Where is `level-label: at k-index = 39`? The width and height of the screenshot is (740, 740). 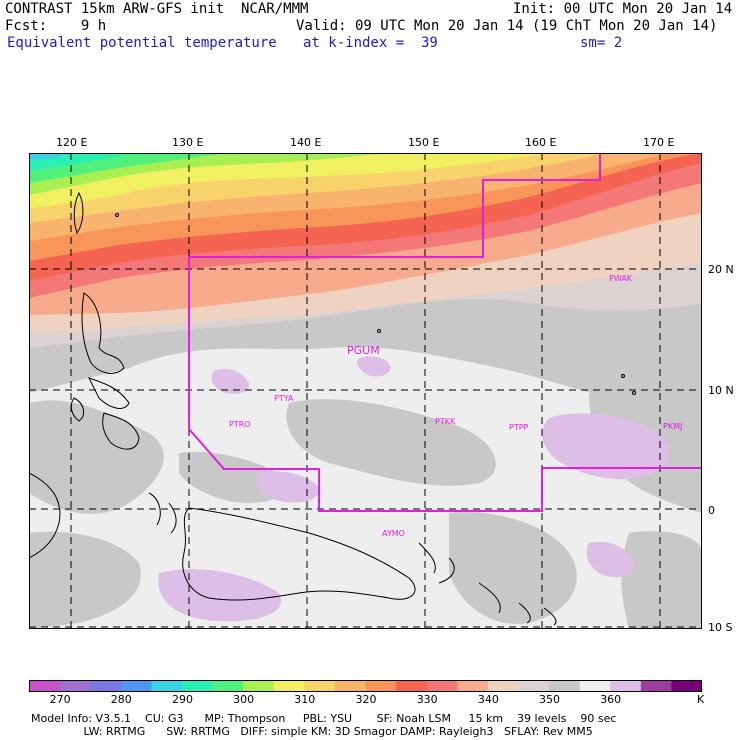
level-label: at k-index = 39 is located at coordinates (370, 43).